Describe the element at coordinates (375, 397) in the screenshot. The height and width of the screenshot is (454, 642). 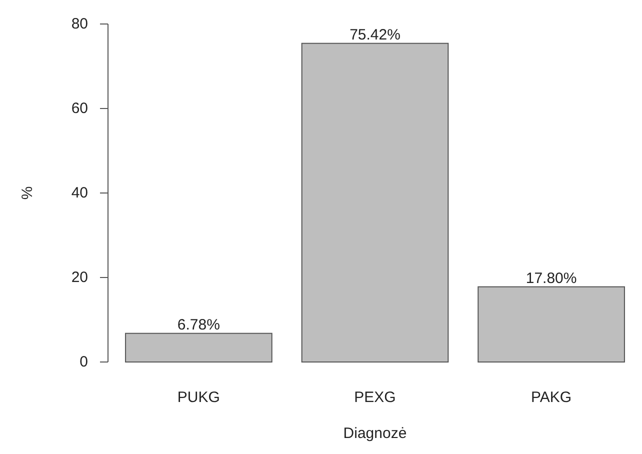
I see `x-tick-label: PEXG` at that location.